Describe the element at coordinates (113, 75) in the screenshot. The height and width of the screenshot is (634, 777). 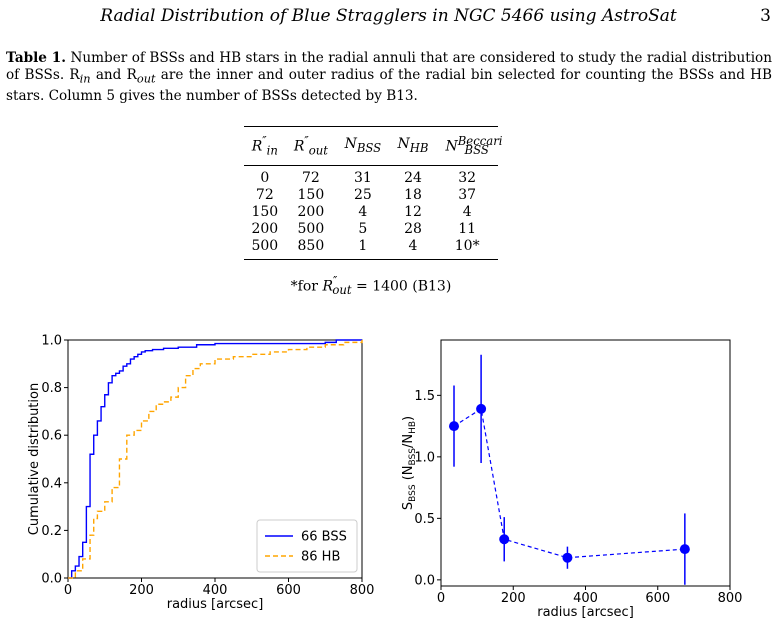
I see `caption-and: and R` at that location.